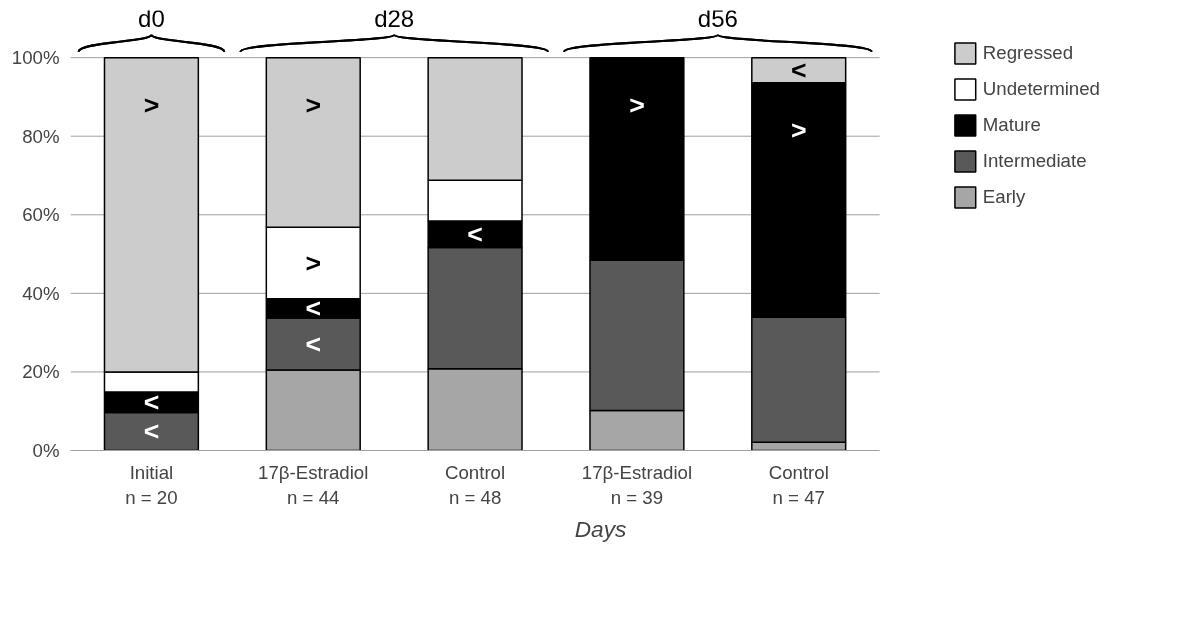 The width and height of the screenshot is (1198, 635). What do you see at coordinates (46, 450) in the screenshot?
I see `y-tick-label: 0%` at bounding box center [46, 450].